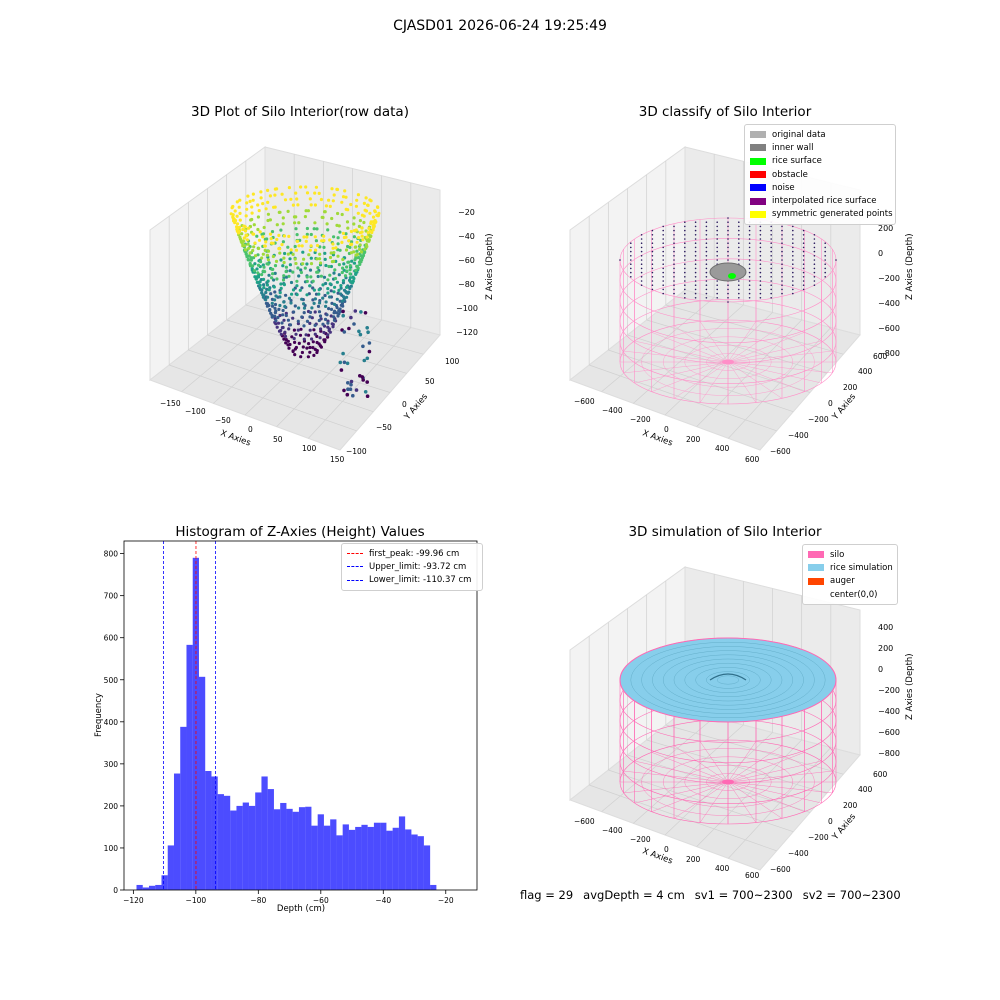 The width and height of the screenshot is (1000, 1000). I want to click on z-tick: −200, so click(889, 690).